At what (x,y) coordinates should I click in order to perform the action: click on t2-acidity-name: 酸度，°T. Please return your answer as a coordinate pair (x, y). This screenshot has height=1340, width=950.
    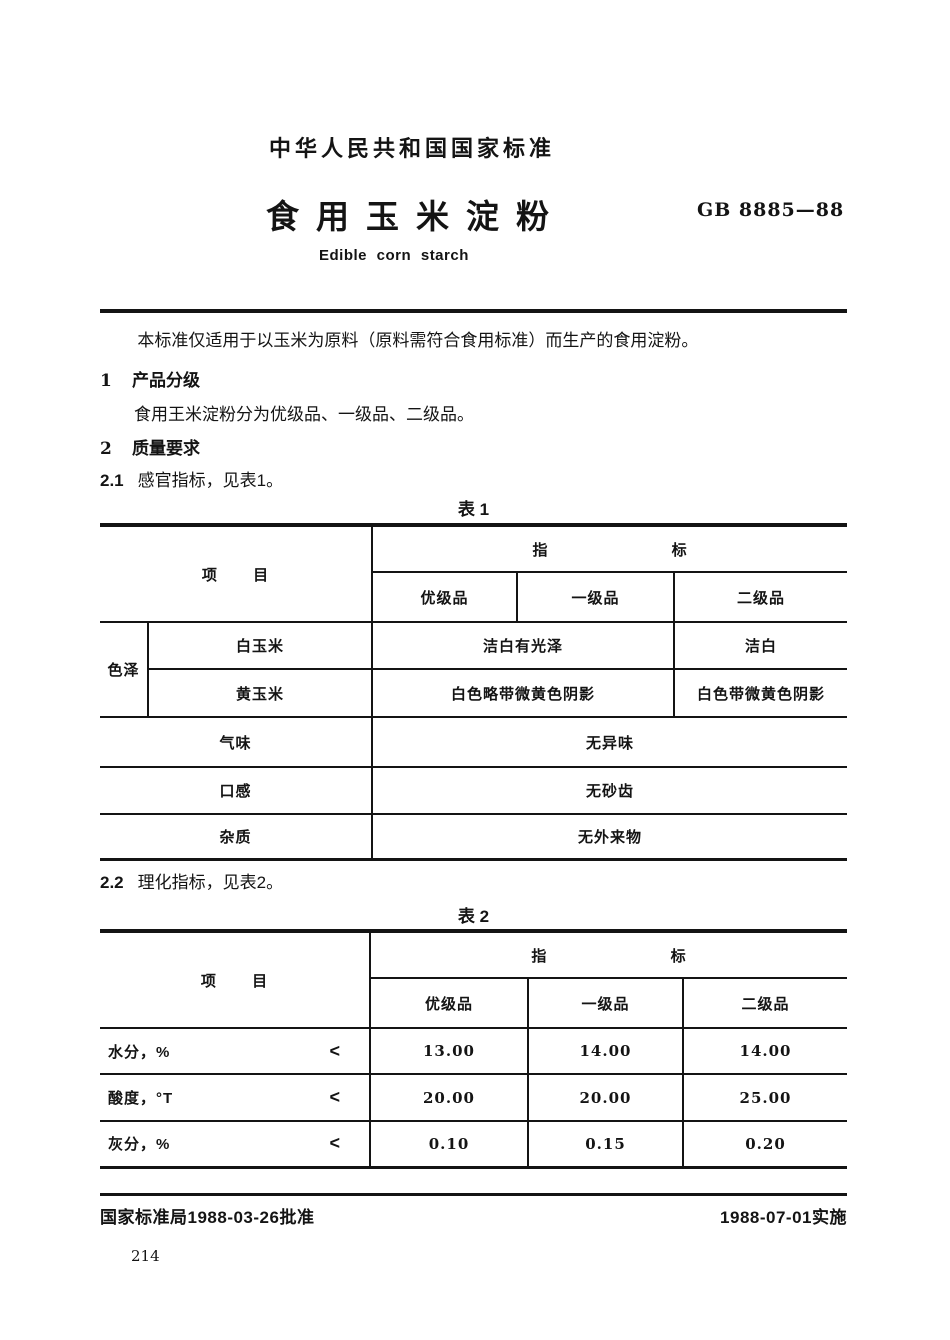
    Looking at the image, I should click on (141, 1098).